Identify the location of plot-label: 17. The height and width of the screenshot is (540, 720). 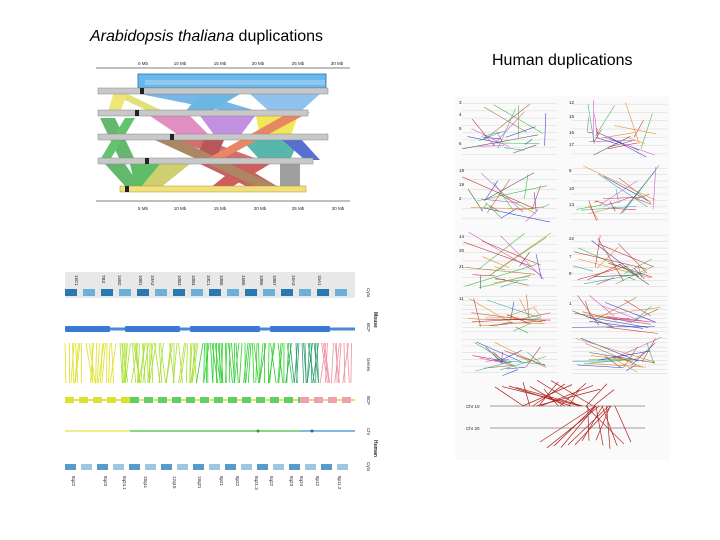
(572, 144).